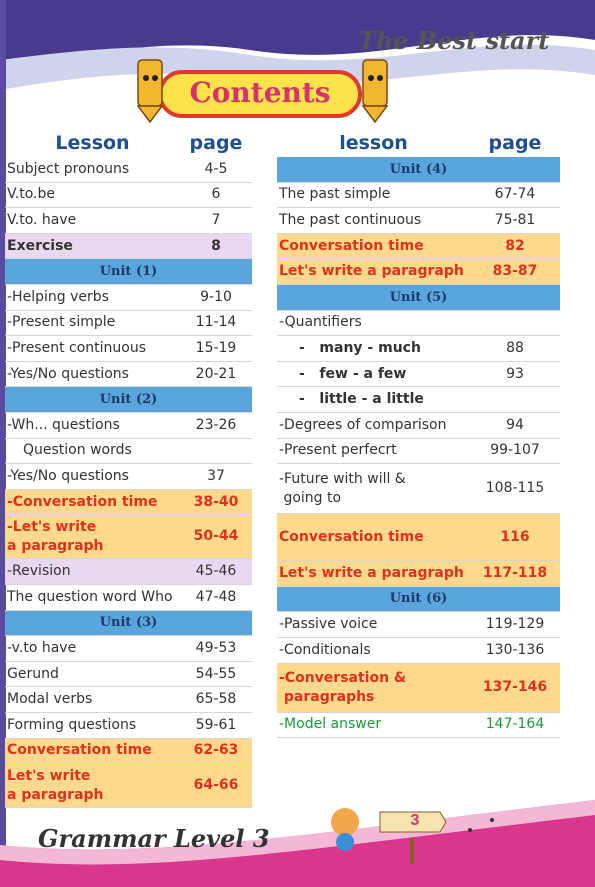  I want to click on cell-text: - little - a little, so click(361, 399).